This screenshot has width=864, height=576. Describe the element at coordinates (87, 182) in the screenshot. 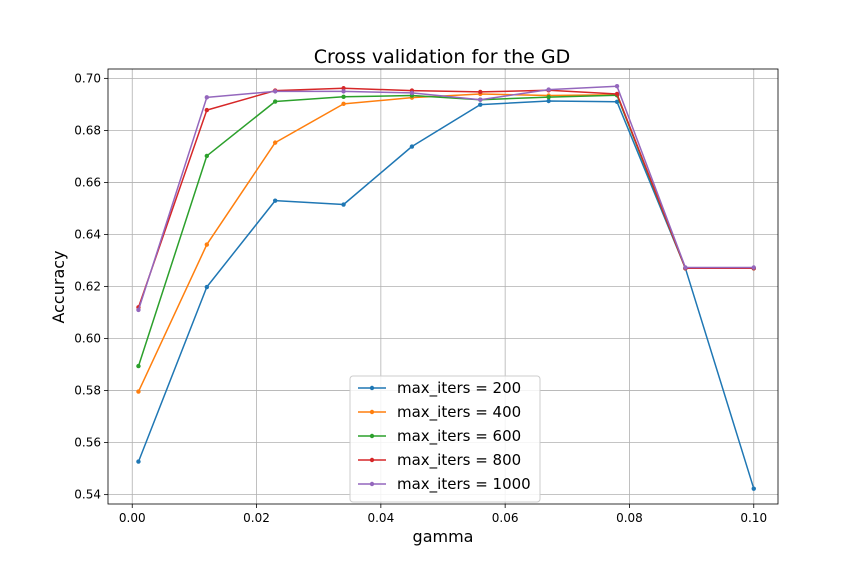

I see `y-tick-label: 0.66` at that location.